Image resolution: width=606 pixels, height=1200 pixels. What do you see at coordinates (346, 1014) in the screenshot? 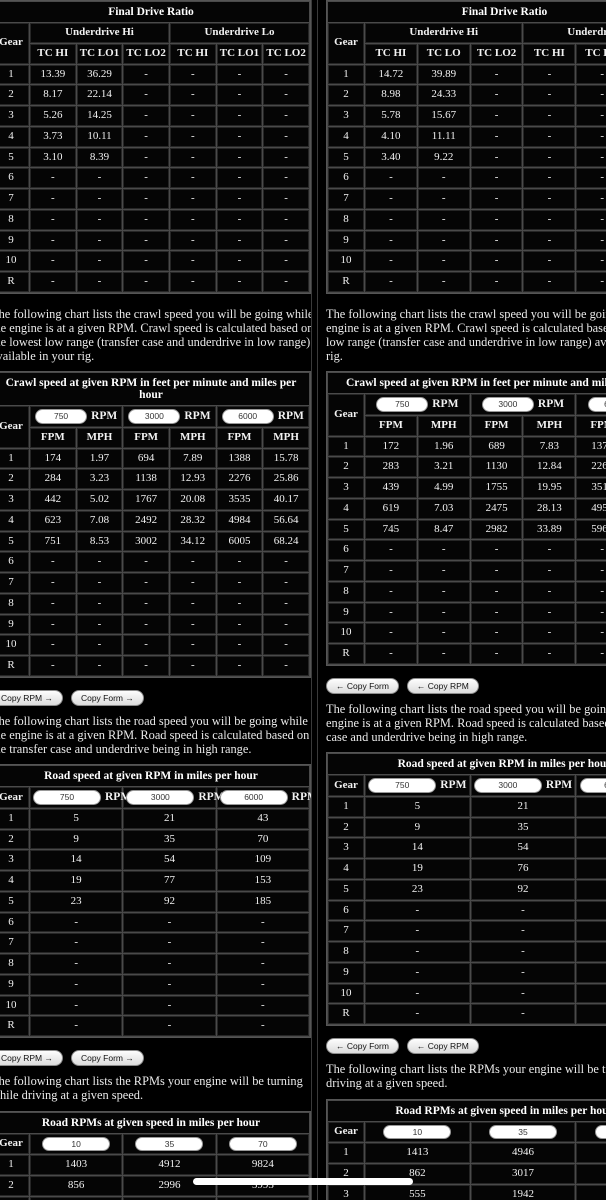
I see `road-gear-cell: R` at bounding box center [346, 1014].